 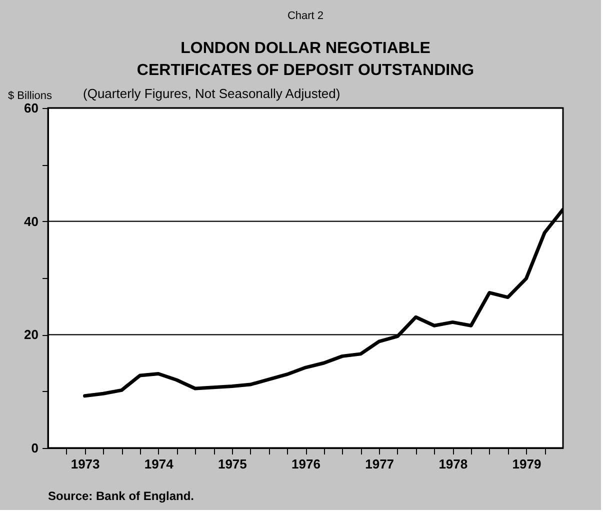 What do you see at coordinates (30, 96) in the screenshot?
I see `y-axis-title: $ Billions` at bounding box center [30, 96].